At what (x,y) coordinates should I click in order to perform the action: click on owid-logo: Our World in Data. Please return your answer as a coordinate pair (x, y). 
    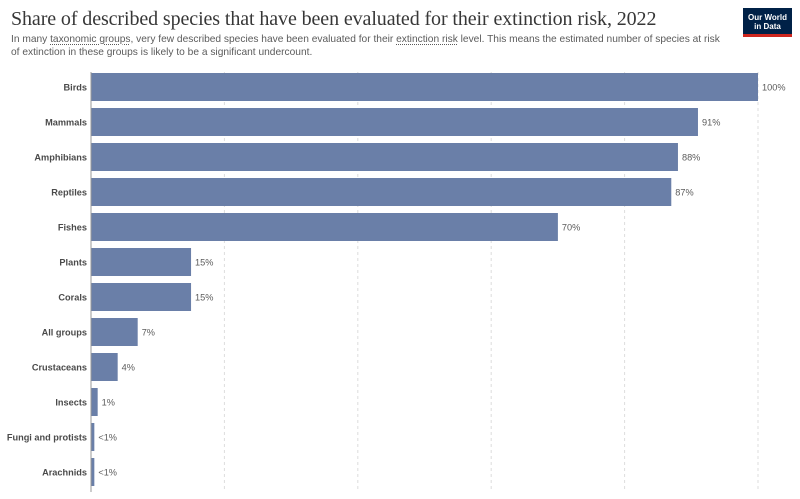
    Looking at the image, I should click on (767, 22).